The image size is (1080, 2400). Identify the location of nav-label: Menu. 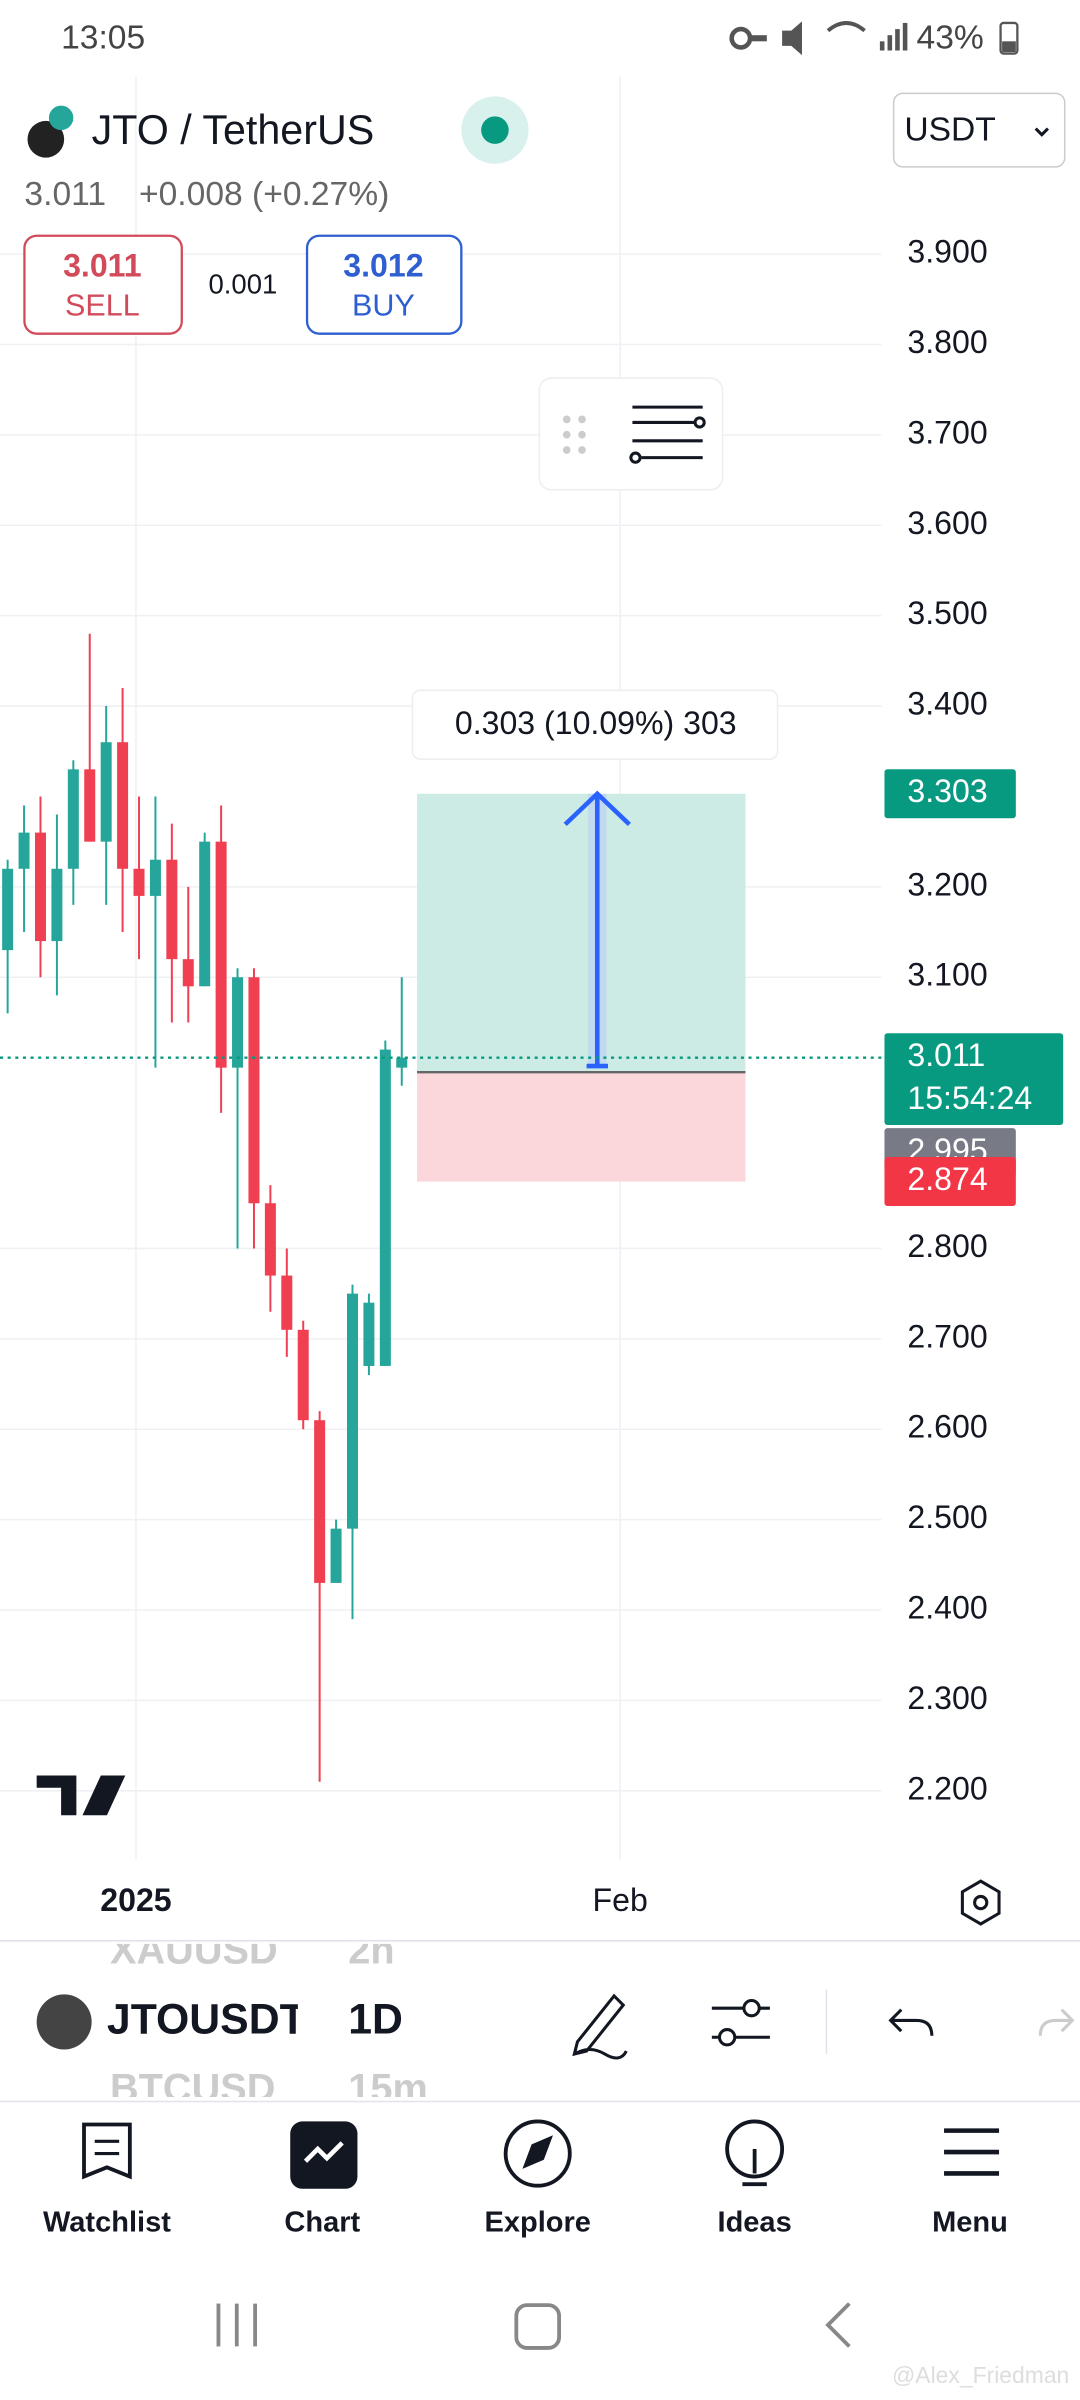
(970, 2223).